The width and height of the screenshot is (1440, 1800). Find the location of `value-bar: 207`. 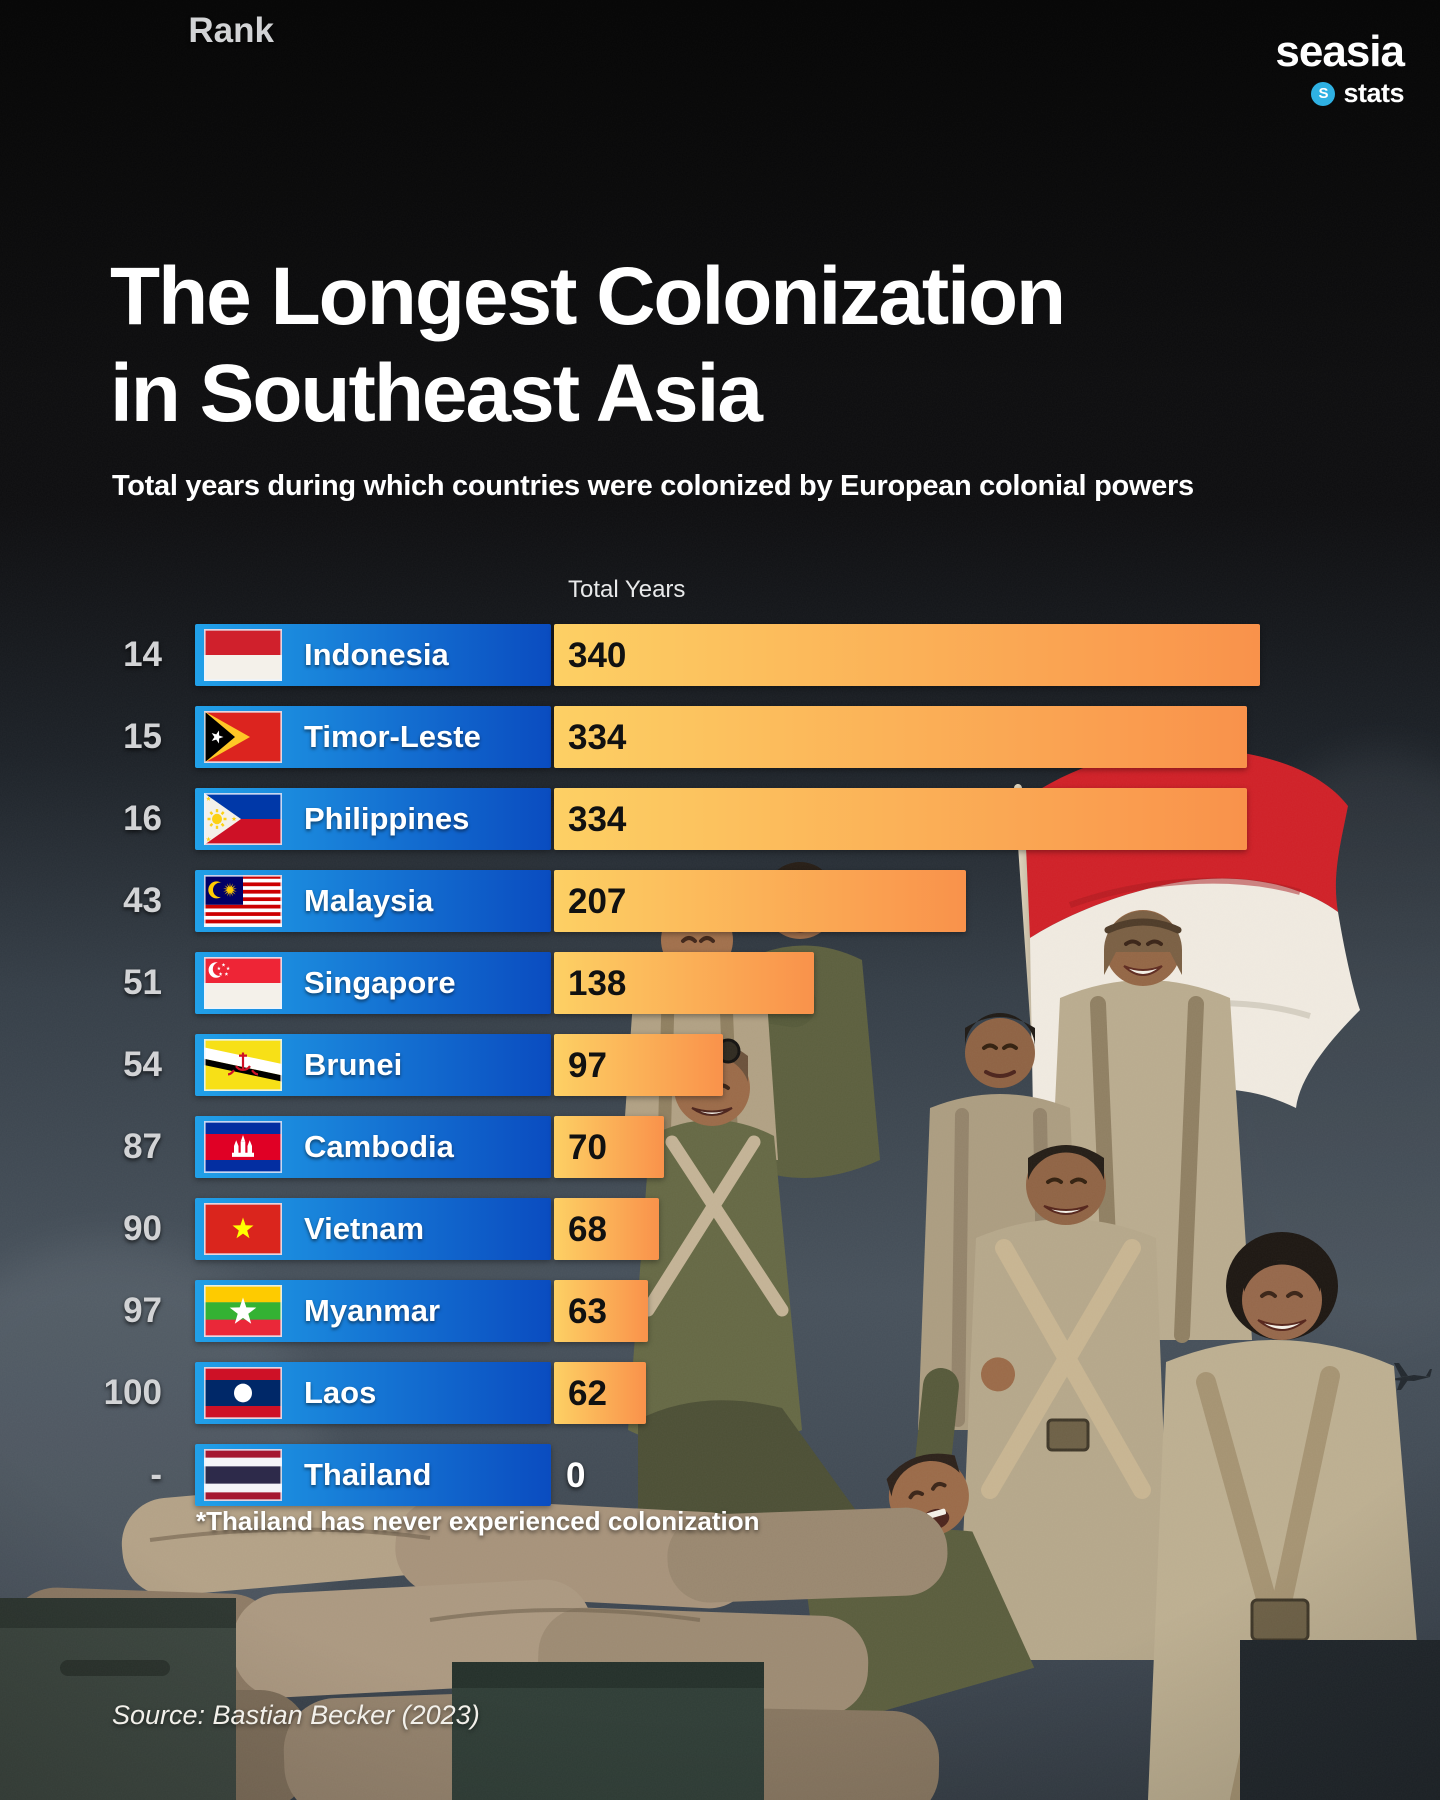

value-bar: 207 is located at coordinates (760, 901).